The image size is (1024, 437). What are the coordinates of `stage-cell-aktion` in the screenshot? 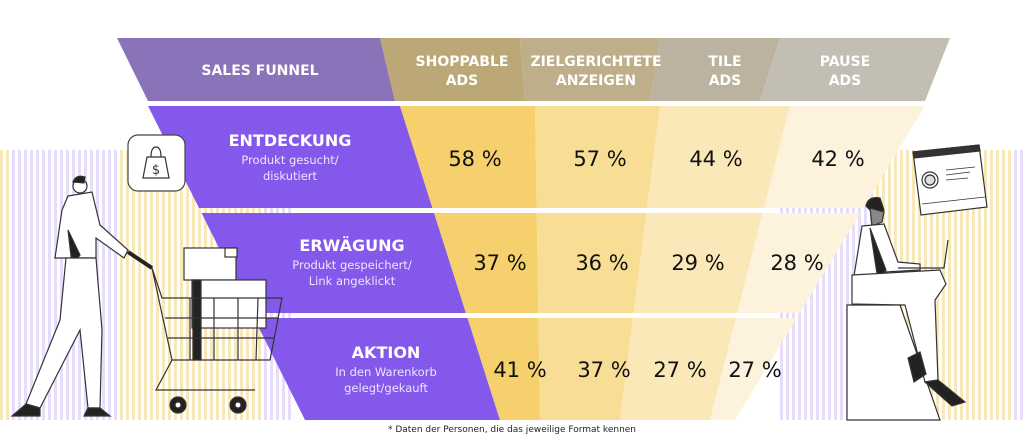 It's located at (377, 369).